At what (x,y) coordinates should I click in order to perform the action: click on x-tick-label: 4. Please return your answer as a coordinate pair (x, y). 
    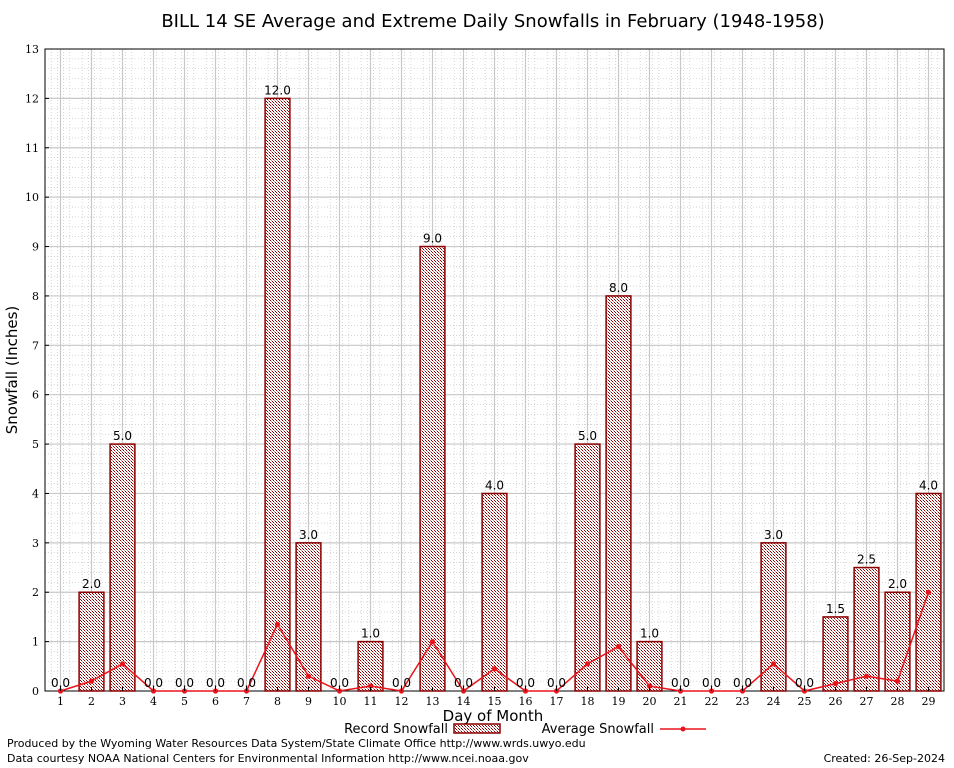
    Looking at the image, I should click on (153, 701).